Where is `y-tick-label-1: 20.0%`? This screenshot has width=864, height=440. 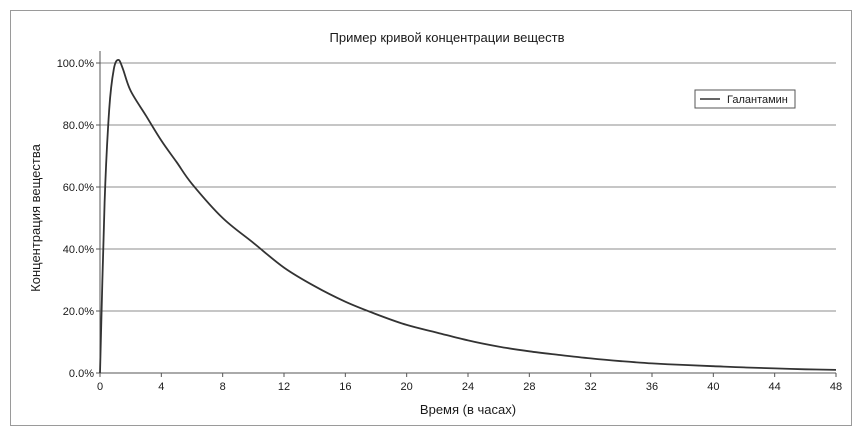 y-tick-label-1: 20.0% is located at coordinates (78, 312).